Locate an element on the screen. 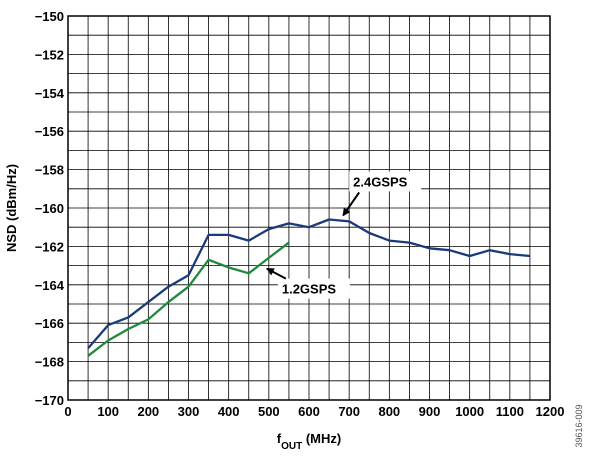  y-tick-label: −152 is located at coordinates (49, 54).